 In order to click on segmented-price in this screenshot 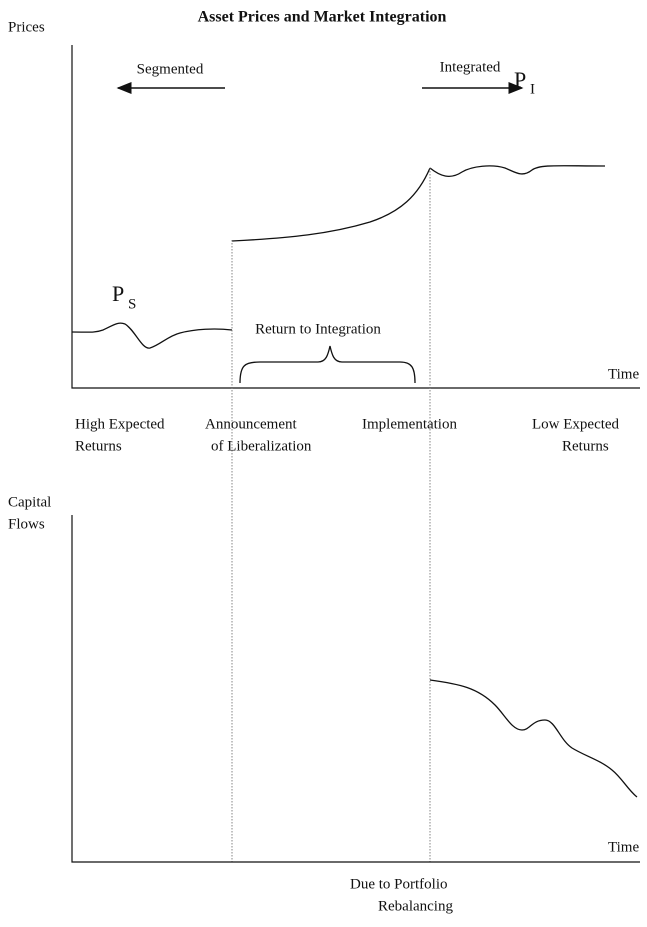, I will do `click(152, 335)`.